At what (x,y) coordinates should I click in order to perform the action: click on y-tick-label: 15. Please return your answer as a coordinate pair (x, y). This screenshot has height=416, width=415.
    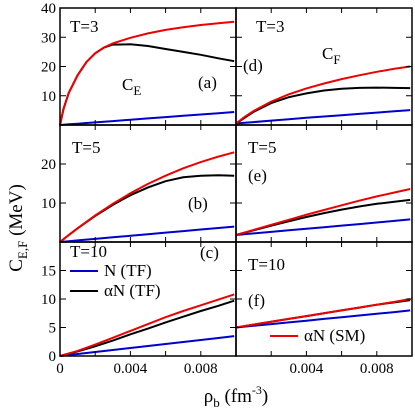
    Looking at the image, I should click on (48, 272).